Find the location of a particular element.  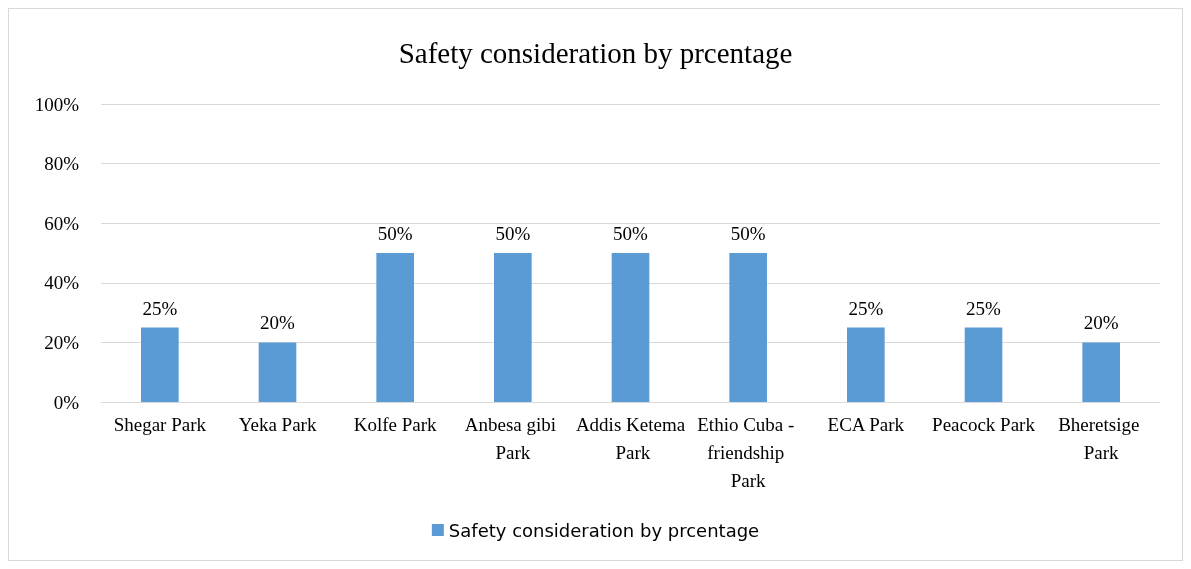

legend-label: Safety consideration by prcentage is located at coordinates (604, 530).